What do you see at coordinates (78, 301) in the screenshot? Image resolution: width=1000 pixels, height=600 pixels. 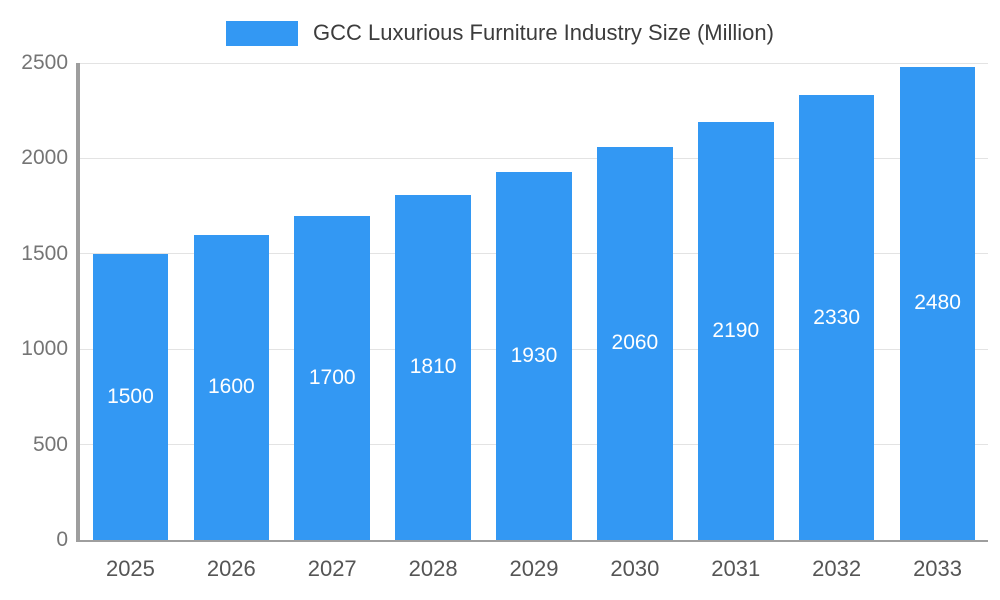 I see `y-axis-line` at bounding box center [78, 301].